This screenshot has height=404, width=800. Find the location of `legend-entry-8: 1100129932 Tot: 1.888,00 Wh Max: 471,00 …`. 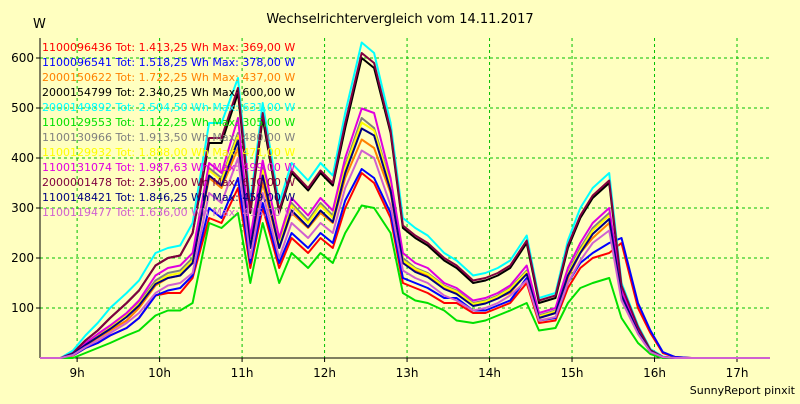

legend-entry-8: 1100129932 Tot: 1.888,00 Wh Max: 471,00 … is located at coordinates (168, 152).